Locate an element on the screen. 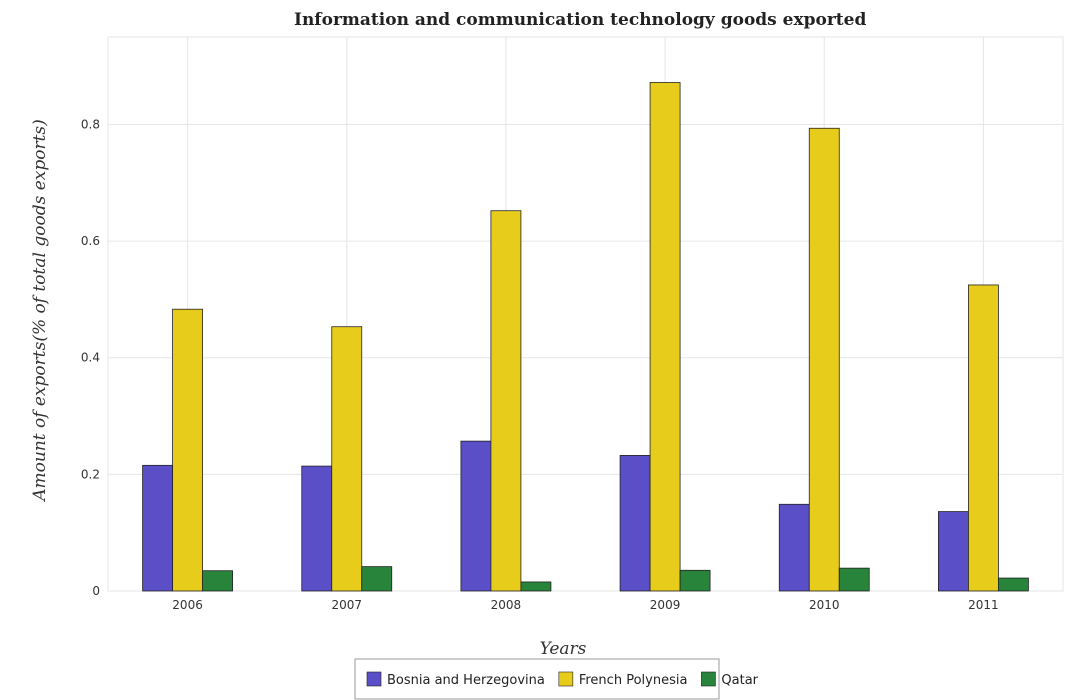 This screenshot has height=700, width=1073. x-axis-label: Years is located at coordinates (563, 649).